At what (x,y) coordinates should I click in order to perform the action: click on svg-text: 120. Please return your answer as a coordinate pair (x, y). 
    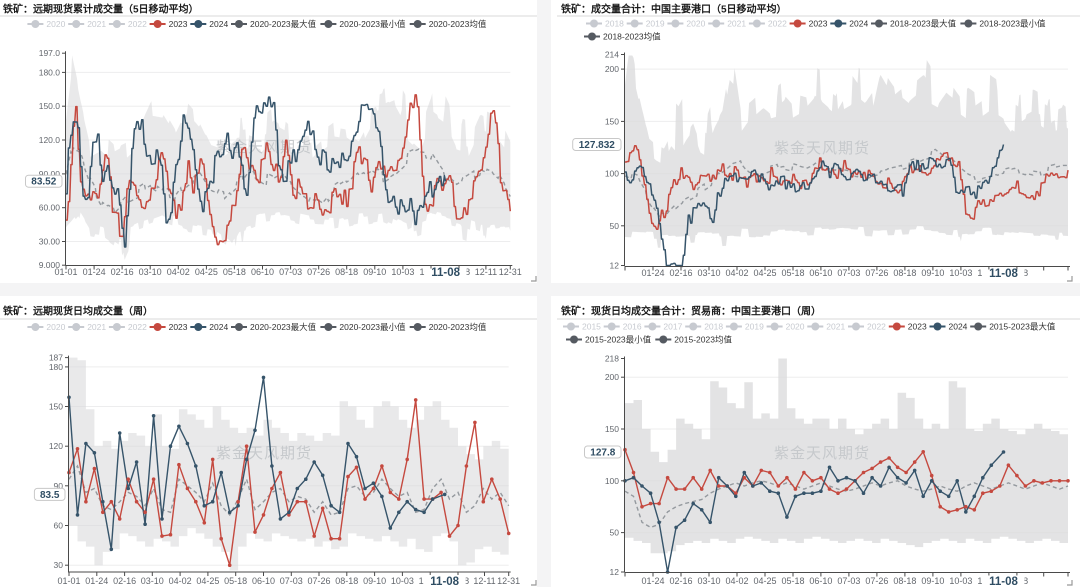
    Looking at the image, I should click on (56, 446).